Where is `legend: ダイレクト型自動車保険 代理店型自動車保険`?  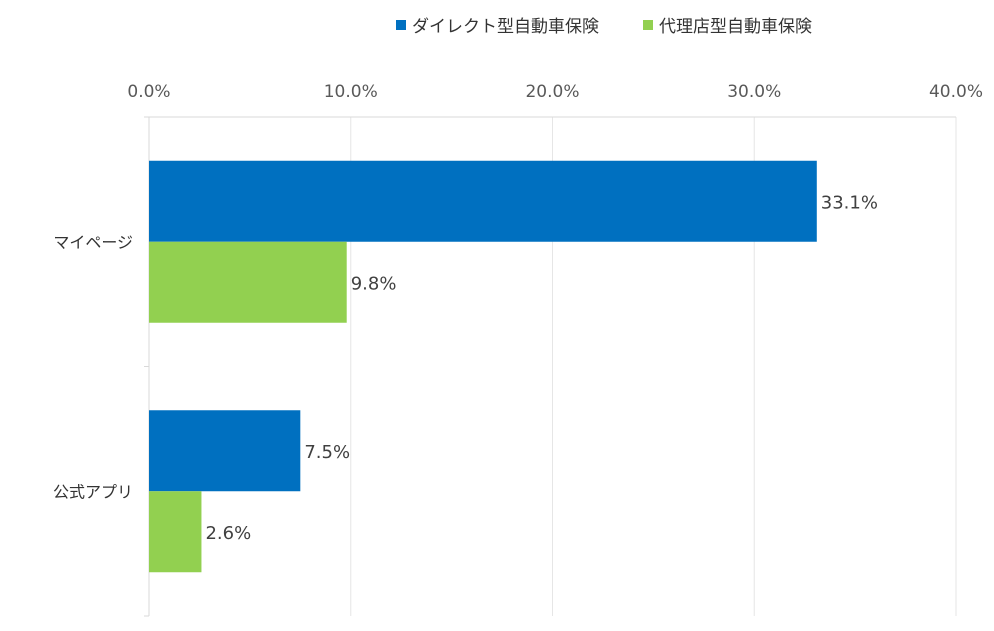 legend: ダイレクト型自動車保険 代理店型自動車保険 is located at coordinates (604, 24).